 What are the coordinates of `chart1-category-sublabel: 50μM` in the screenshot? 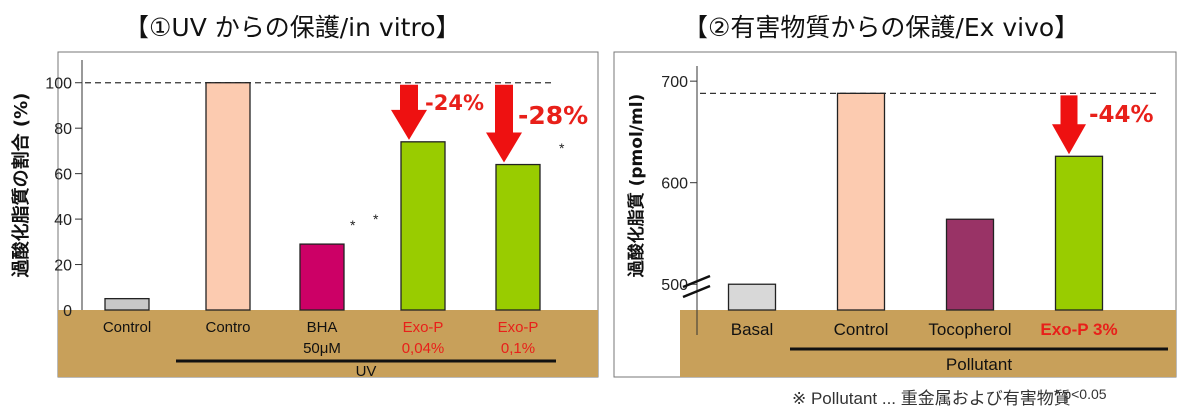 It's located at (322, 348).